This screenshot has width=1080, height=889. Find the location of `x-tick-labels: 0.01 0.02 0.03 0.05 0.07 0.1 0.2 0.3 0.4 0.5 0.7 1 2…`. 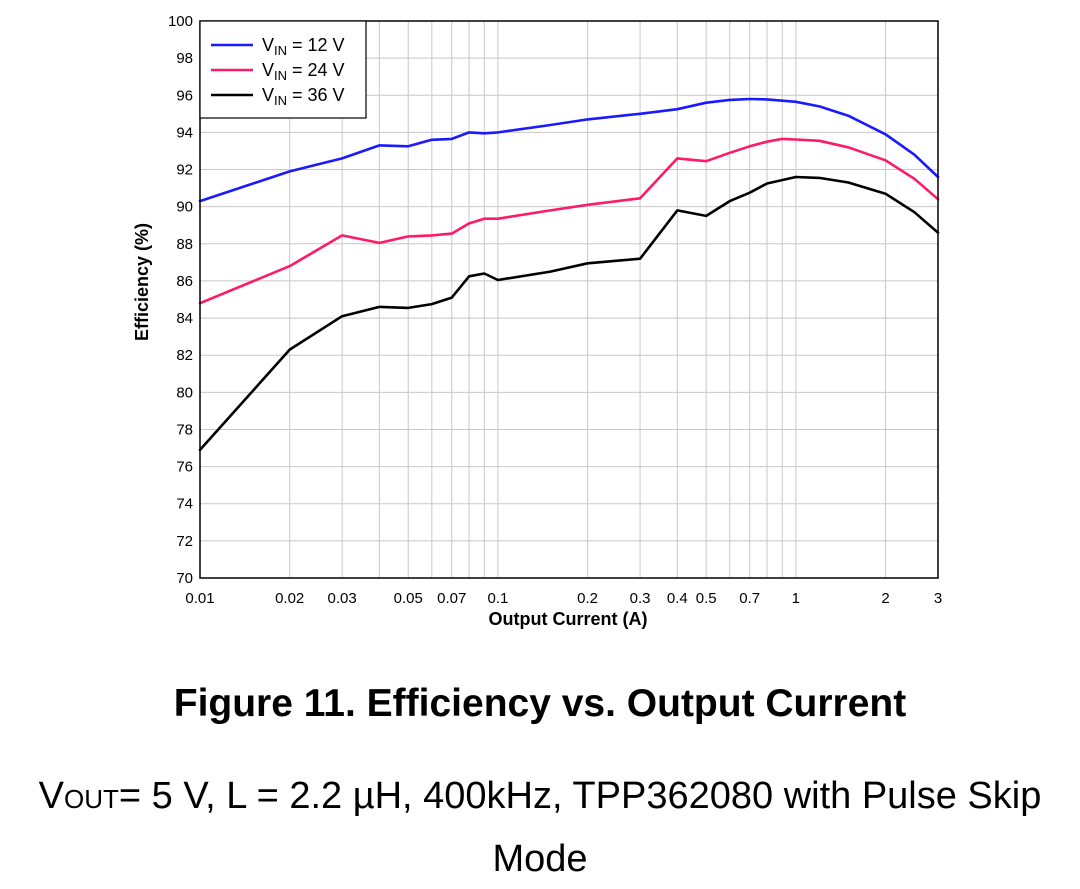

x-tick-labels: 0.01 0.02 0.03 0.05 0.07 0.1 0.2 0.3 0.4 0.5 0.7 1 2… is located at coordinates (563, 598).